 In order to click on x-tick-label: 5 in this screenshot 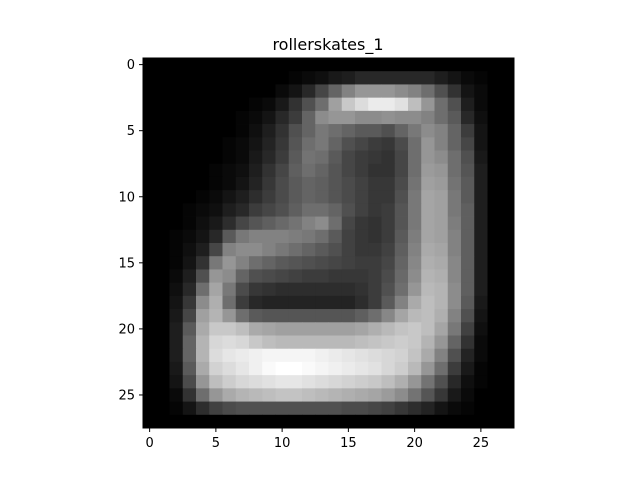, I will do `click(216, 443)`.